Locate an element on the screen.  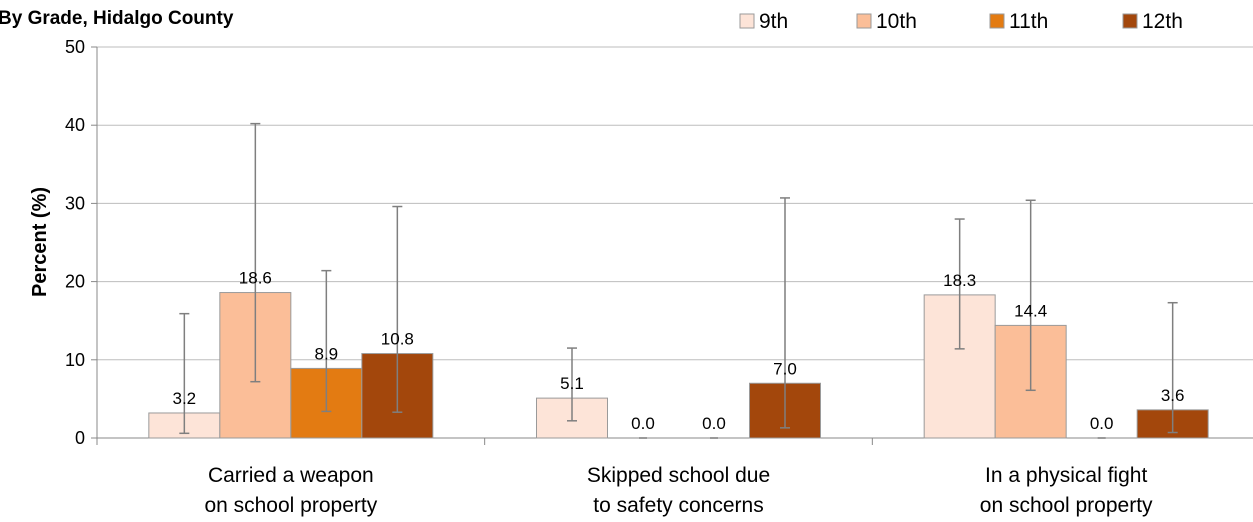
data-label: 10.8 is located at coordinates (397, 339).